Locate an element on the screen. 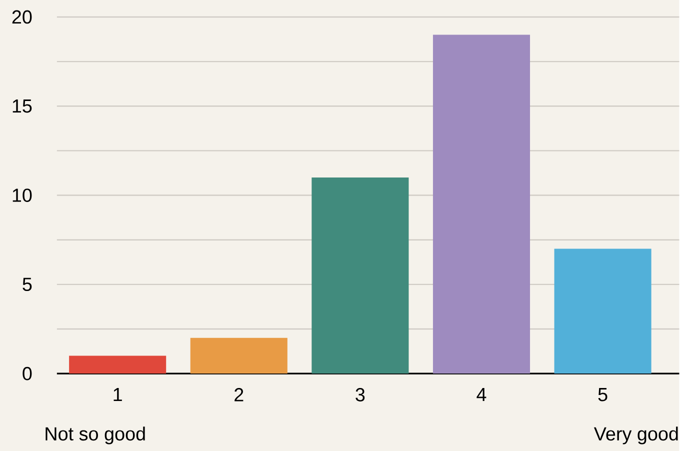 This screenshot has height=451, width=680. y-tick-label: 5 is located at coordinates (27, 284).